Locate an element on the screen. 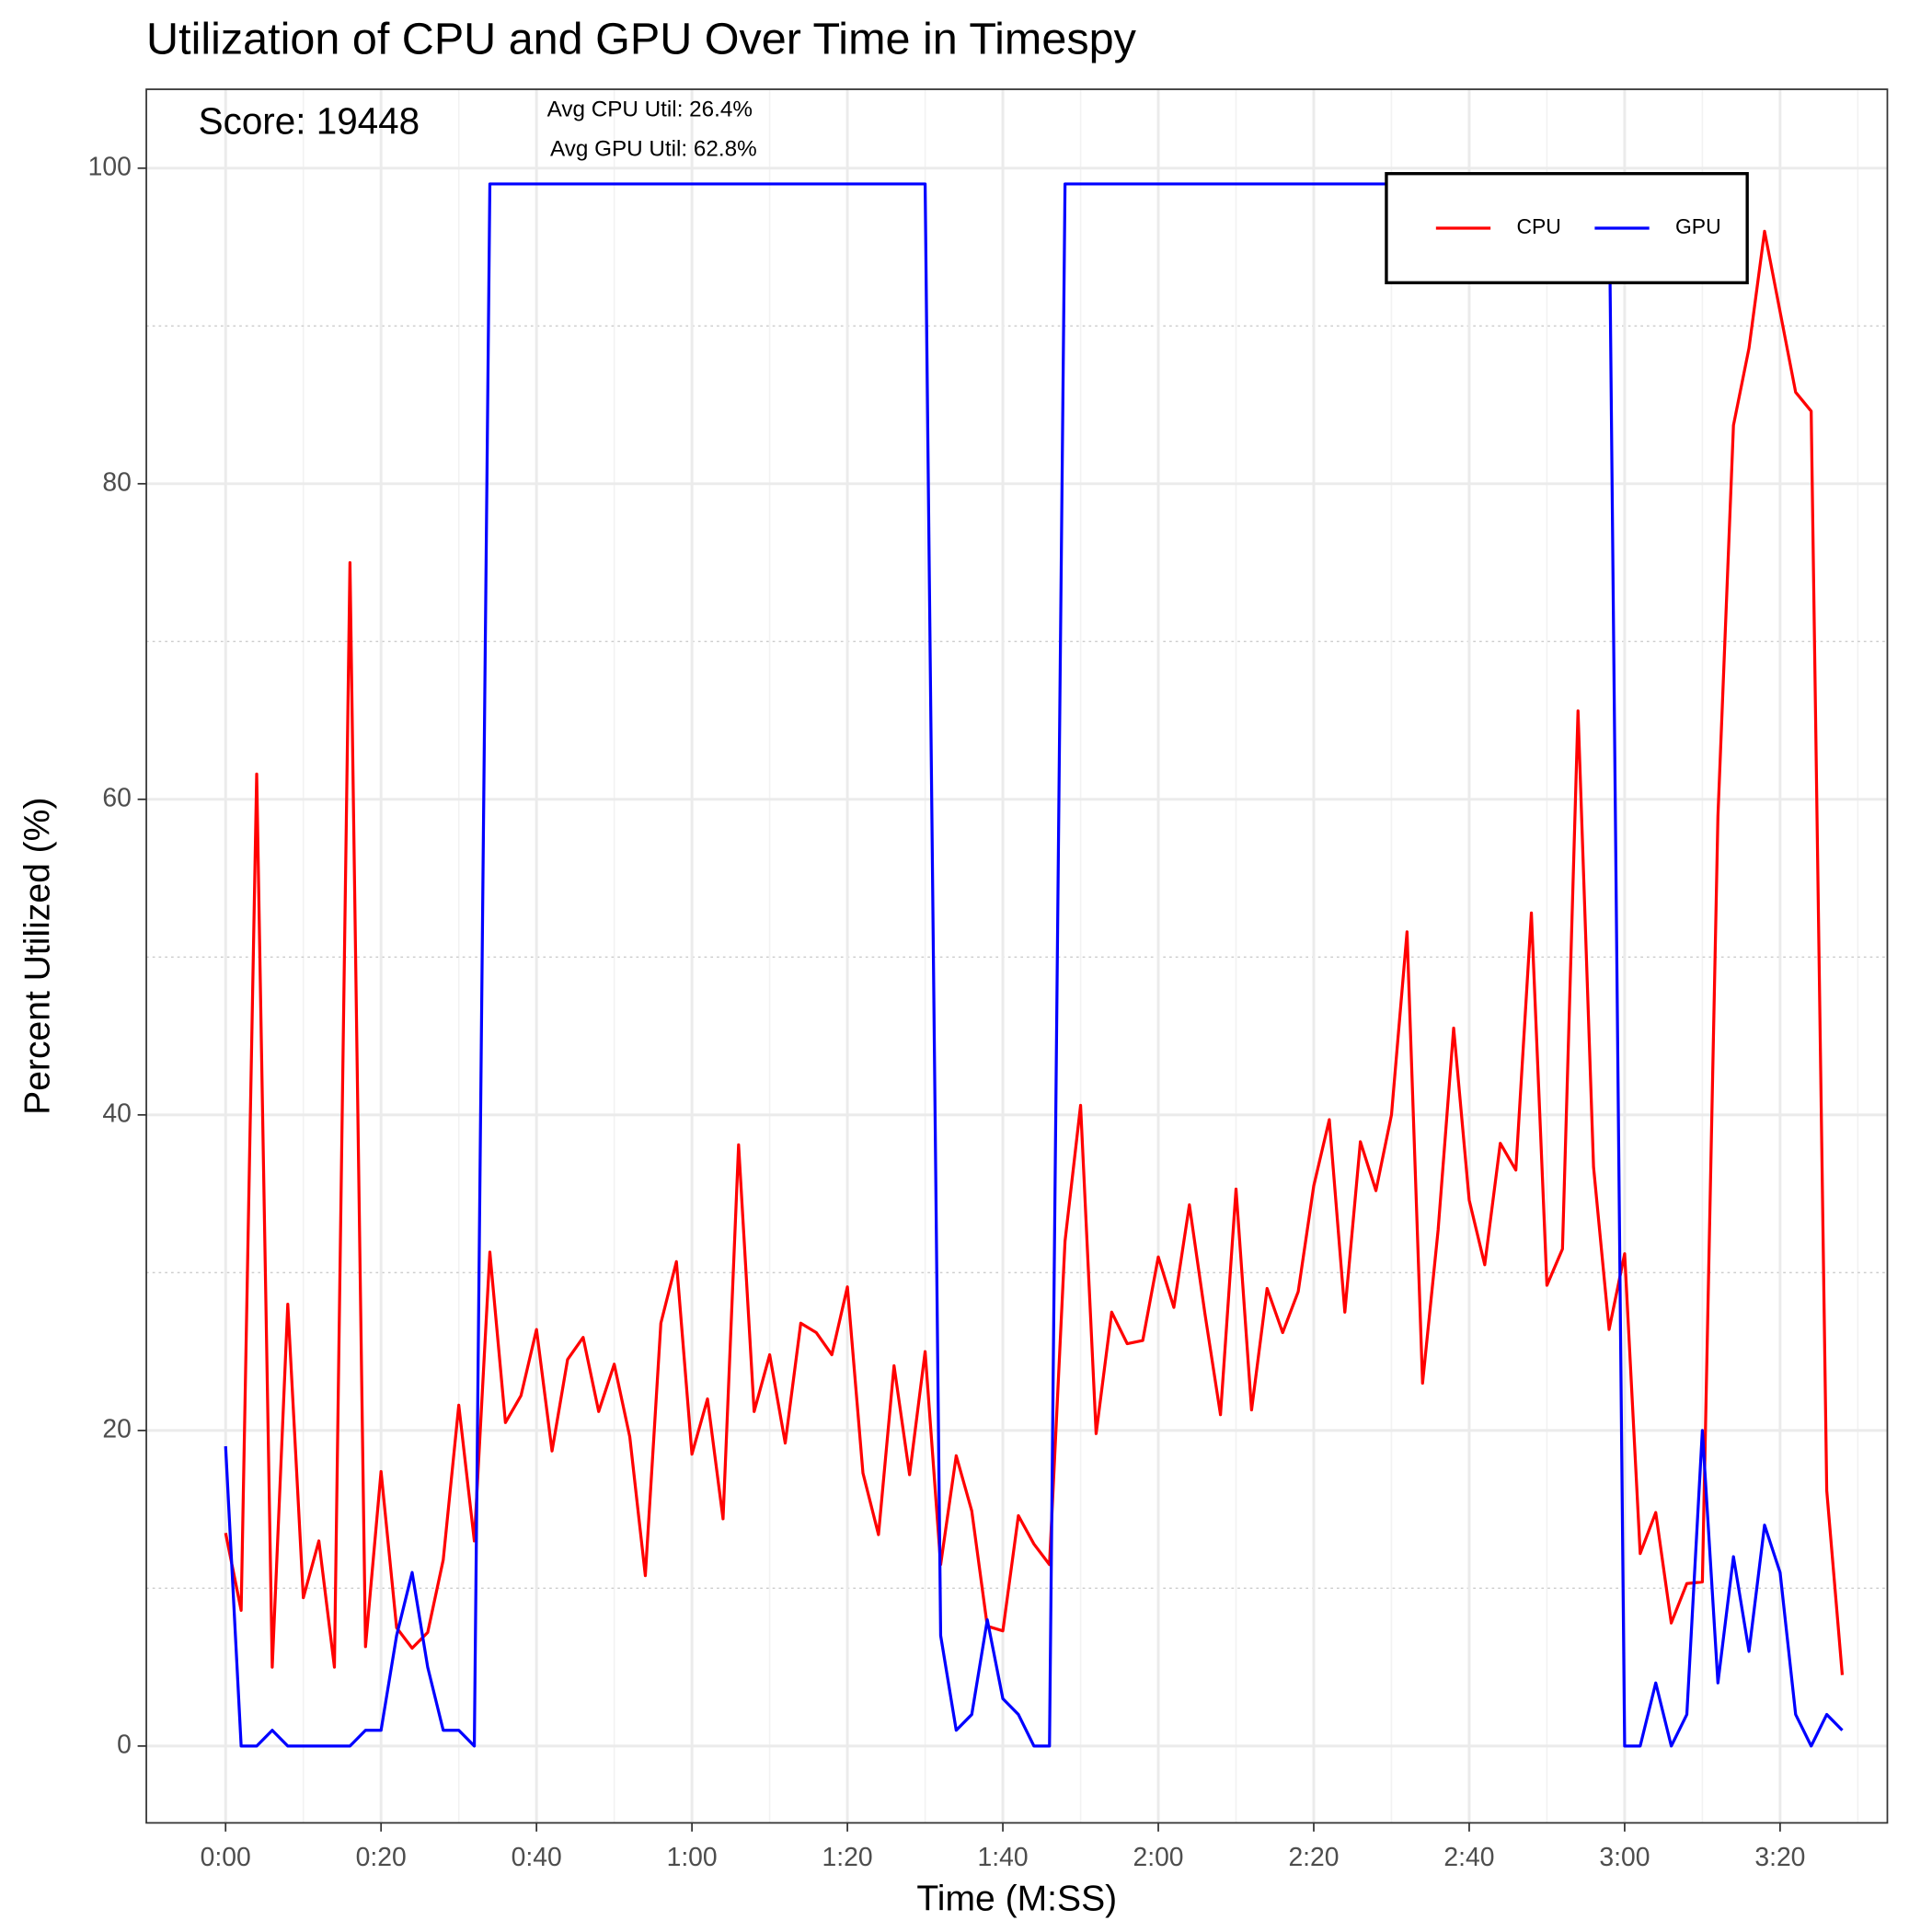  x-tick-label: 2:20 is located at coordinates (1313, 1856).